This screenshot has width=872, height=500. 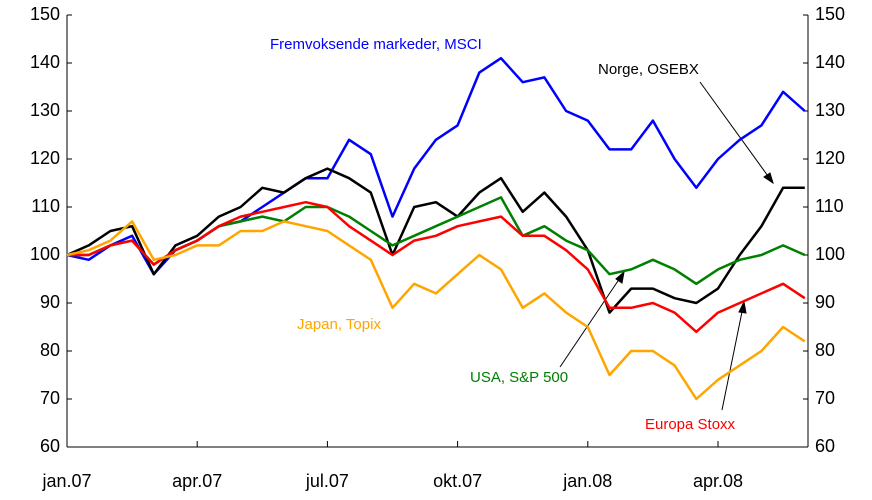 I want to click on x-tick-label: apr.07, so click(x=197, y=481).